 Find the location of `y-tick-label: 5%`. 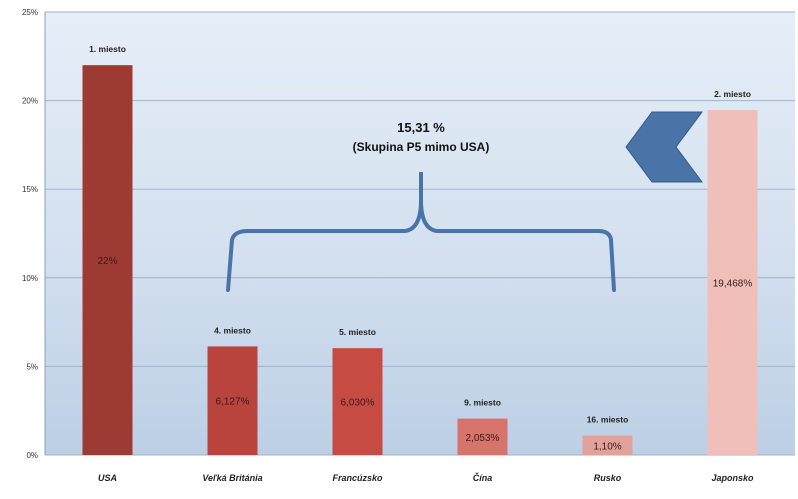

y-tick-label: 5% is located at coordinates (32, 366).